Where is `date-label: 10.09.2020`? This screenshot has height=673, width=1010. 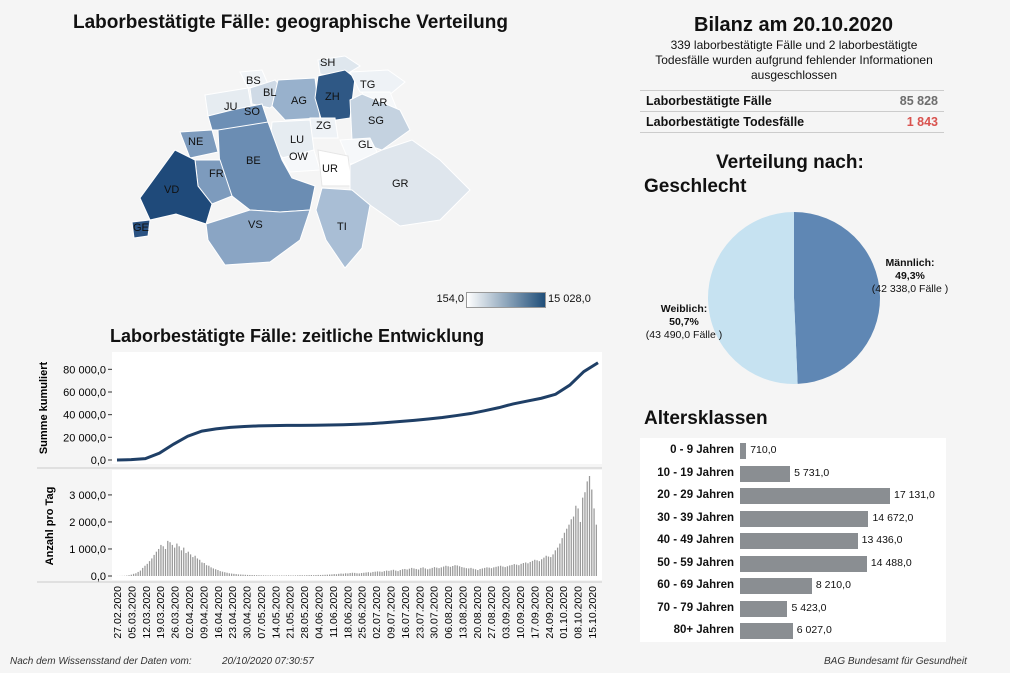
date-label: 10.09.2020 is located at coordinates (521, 612).